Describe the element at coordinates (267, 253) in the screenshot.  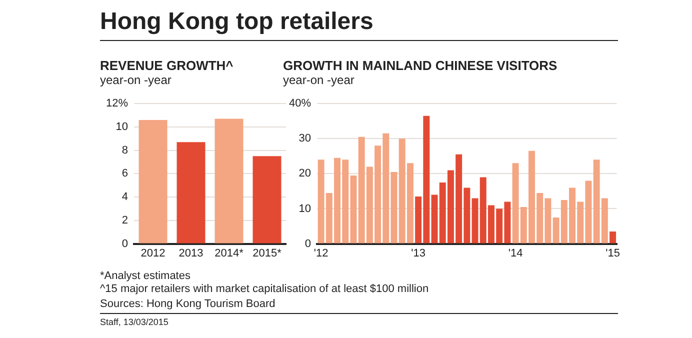
I see `x-tick-label: 2015*` at that location.